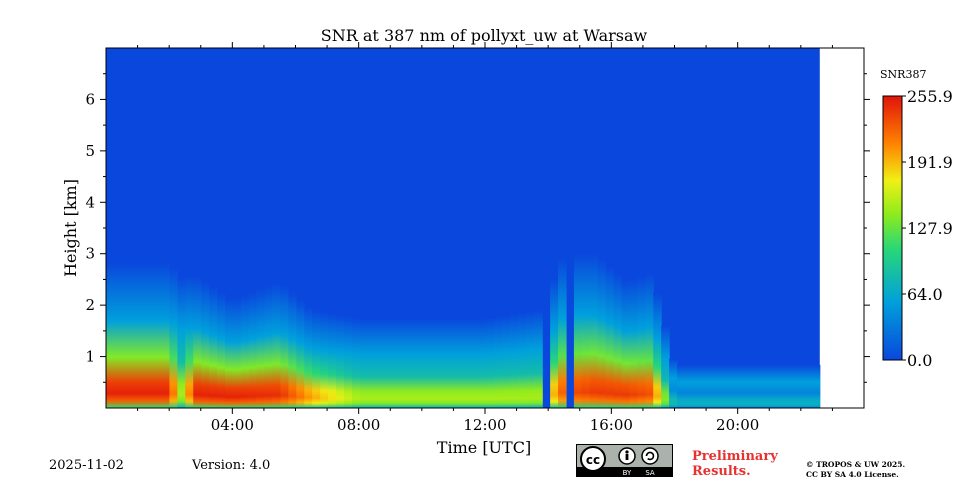 The image size is (960, 480). I want to click on y-tick-label: 3, so click(90, 254).